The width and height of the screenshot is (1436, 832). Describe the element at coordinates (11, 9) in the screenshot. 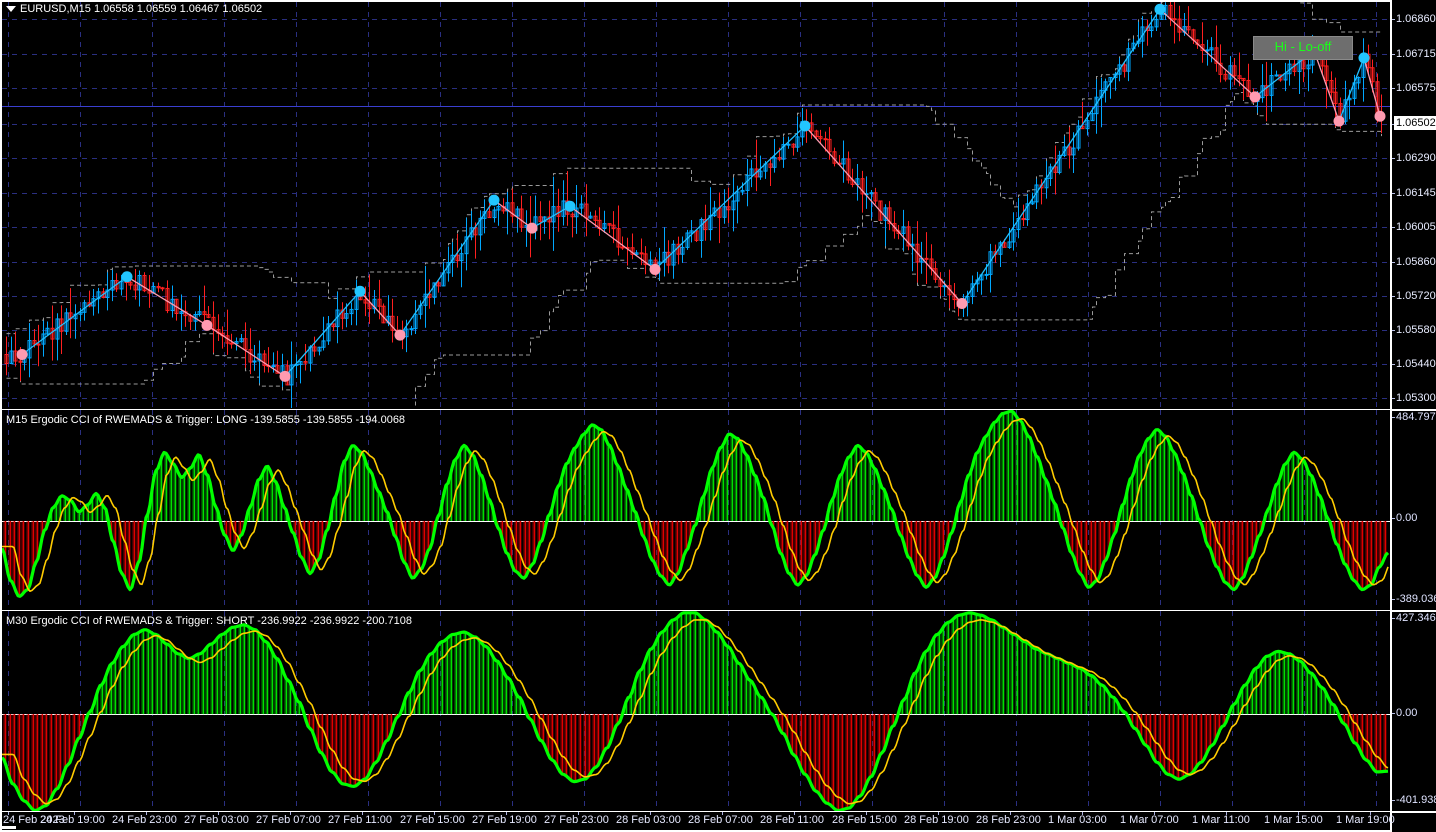

I see `chevron-down-icon` at that location.